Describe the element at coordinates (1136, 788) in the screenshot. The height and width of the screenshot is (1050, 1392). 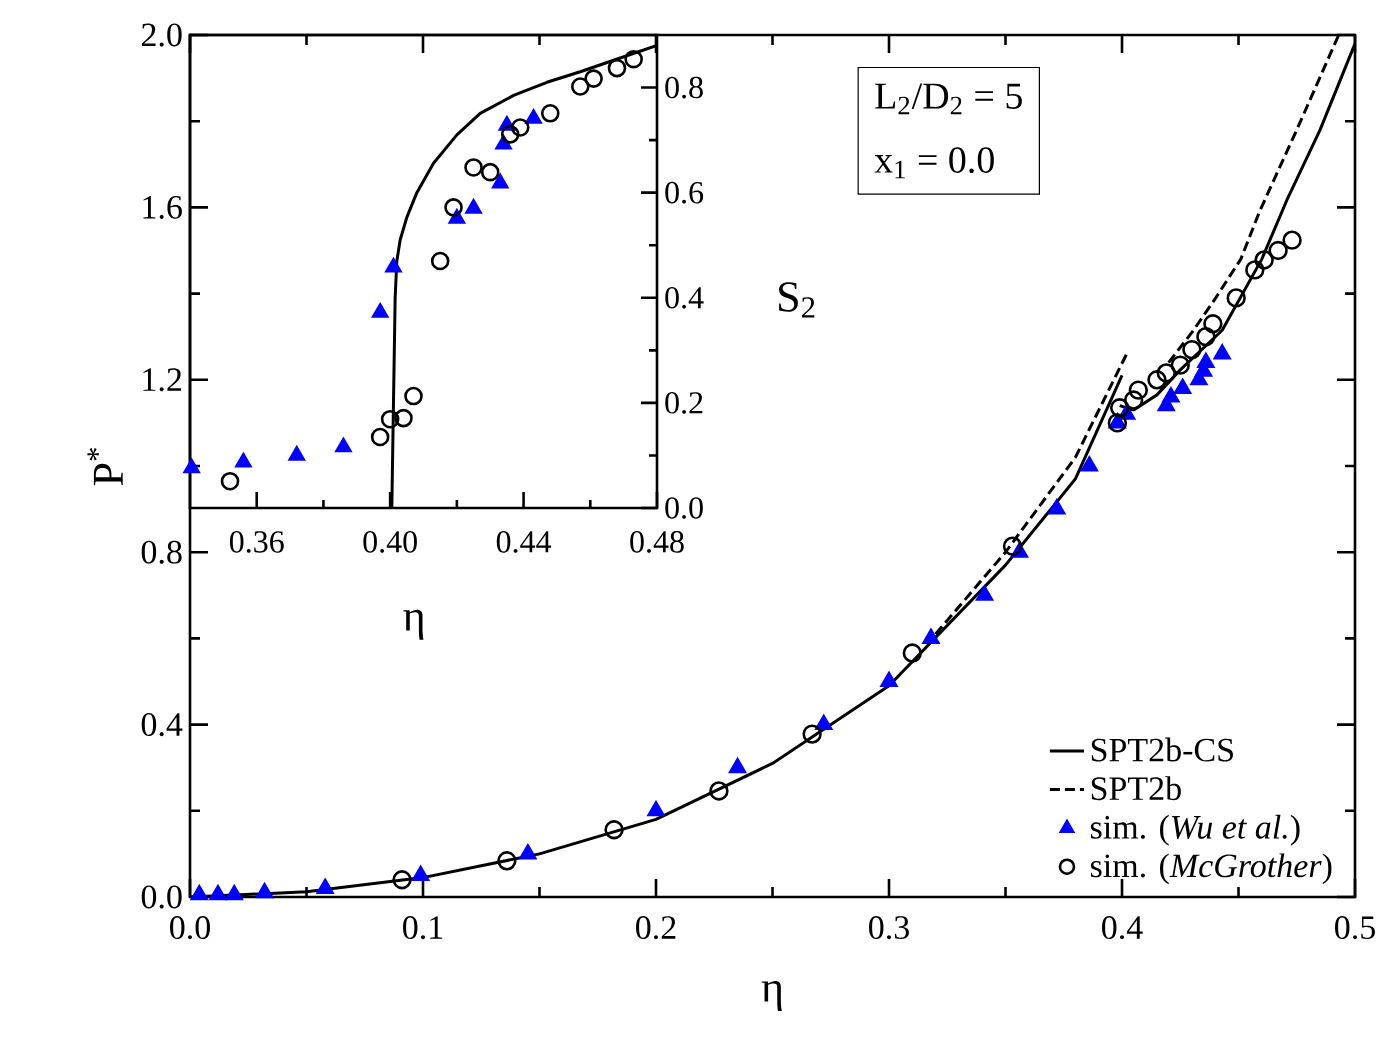
I see `legend-label: SPT2b` at that location.